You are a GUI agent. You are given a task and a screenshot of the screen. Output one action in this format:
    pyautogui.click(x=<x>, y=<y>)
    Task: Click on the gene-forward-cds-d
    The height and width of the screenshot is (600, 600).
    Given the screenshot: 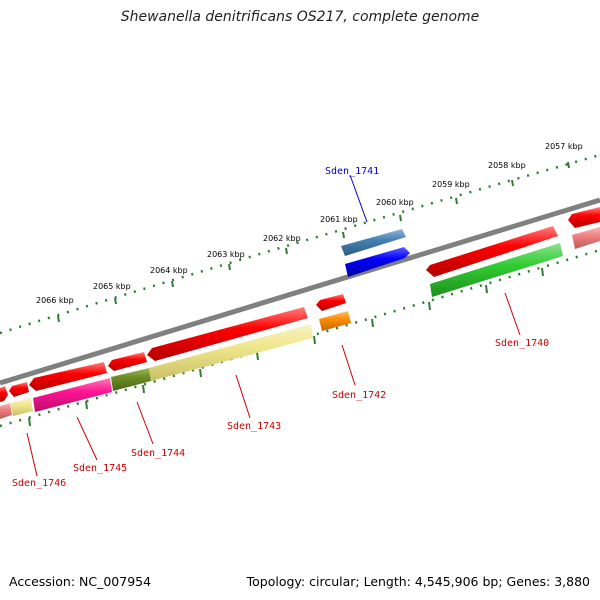 What is the action you would take?
    pyautogui.click(x=227, y=334)
    